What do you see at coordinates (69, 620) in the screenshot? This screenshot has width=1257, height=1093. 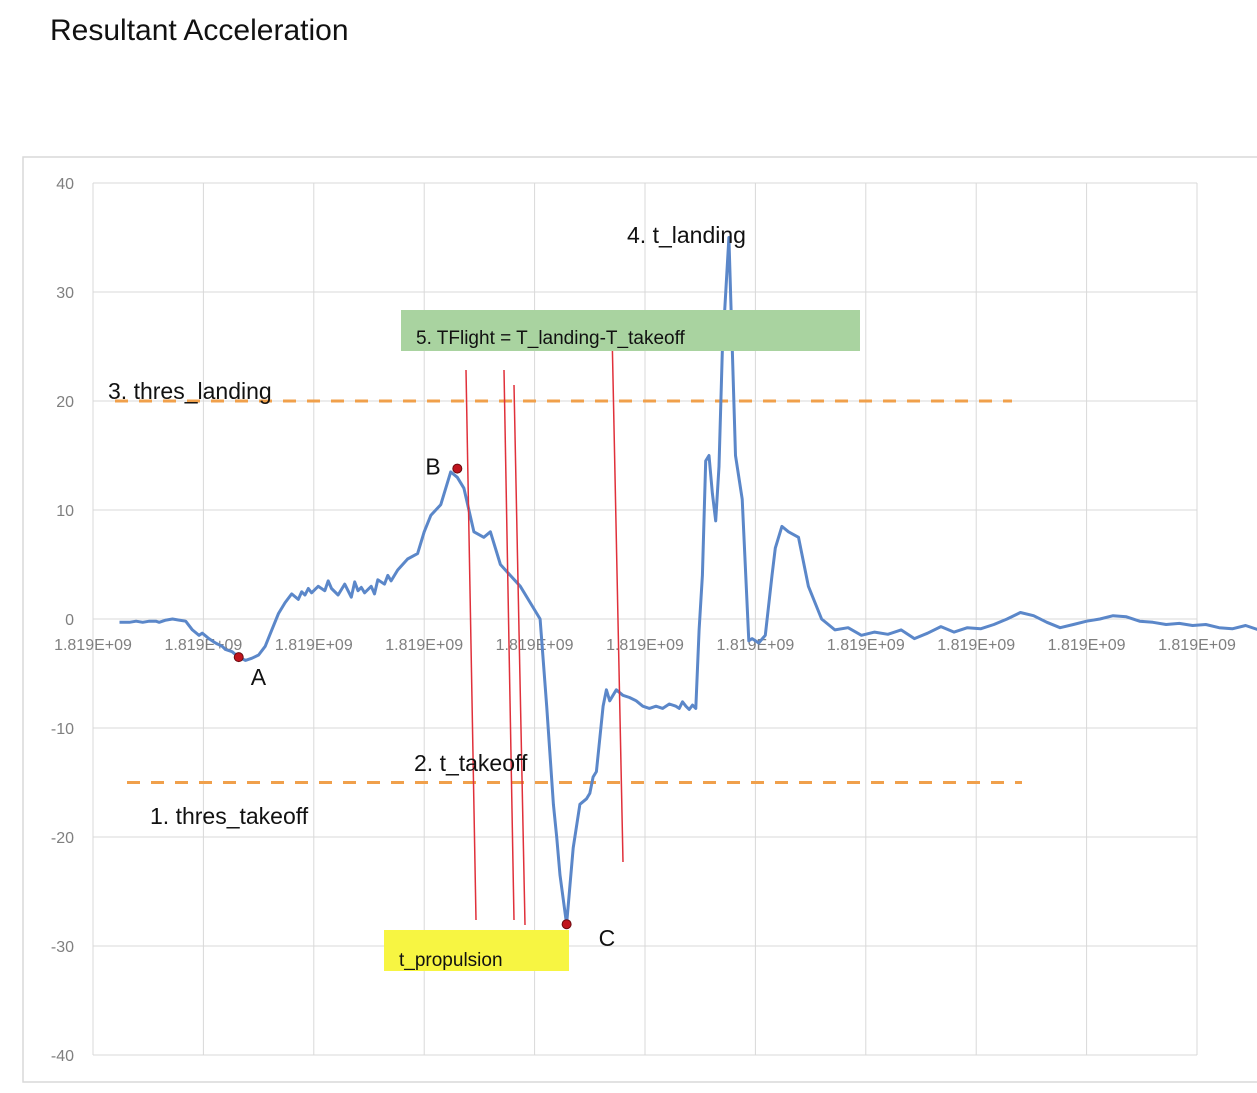 I see `y-tick-label: 0` at bounding box center [69, 620].